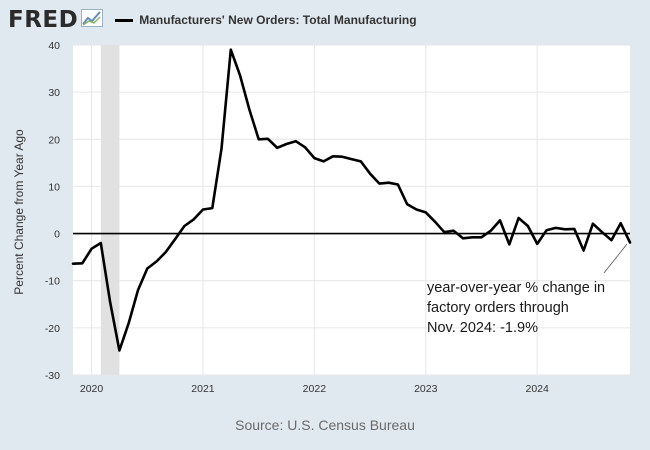  What do you see at coordinates (426, 389) in the screenshot?
I see `x-tick-label: 2023` at bounding box center [426, 389].